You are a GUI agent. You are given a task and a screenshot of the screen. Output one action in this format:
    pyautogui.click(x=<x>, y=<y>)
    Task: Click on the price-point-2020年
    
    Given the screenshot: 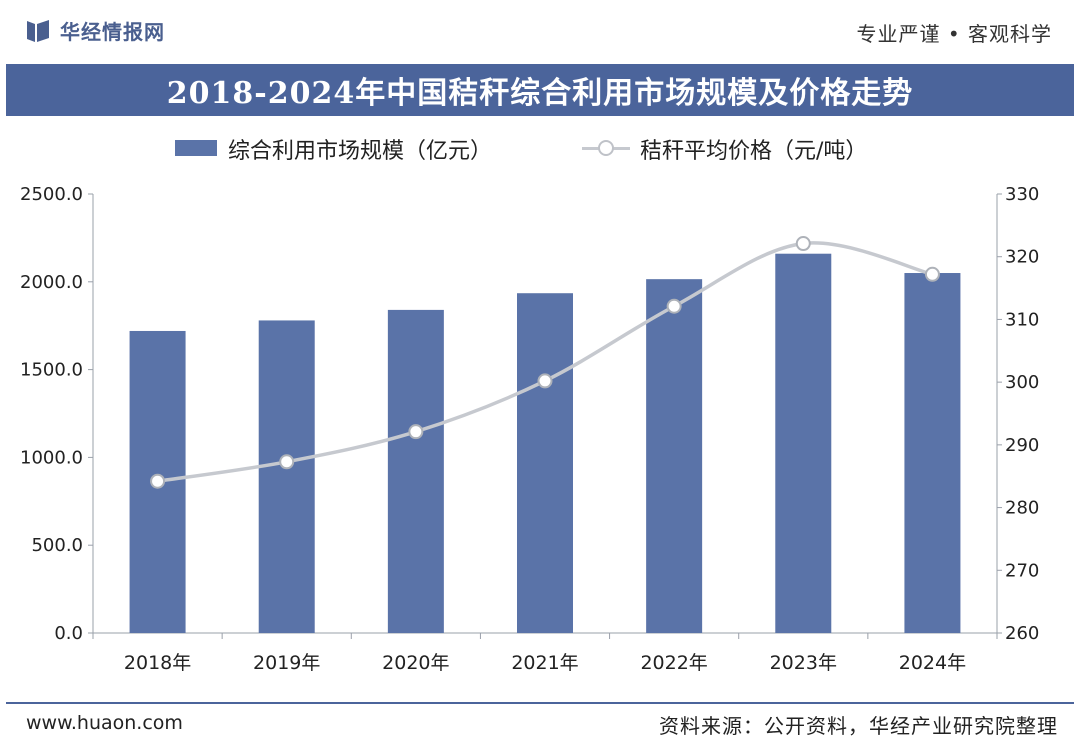 What is the action you would take?
    pyautogui.click(x=416, y=432)
    